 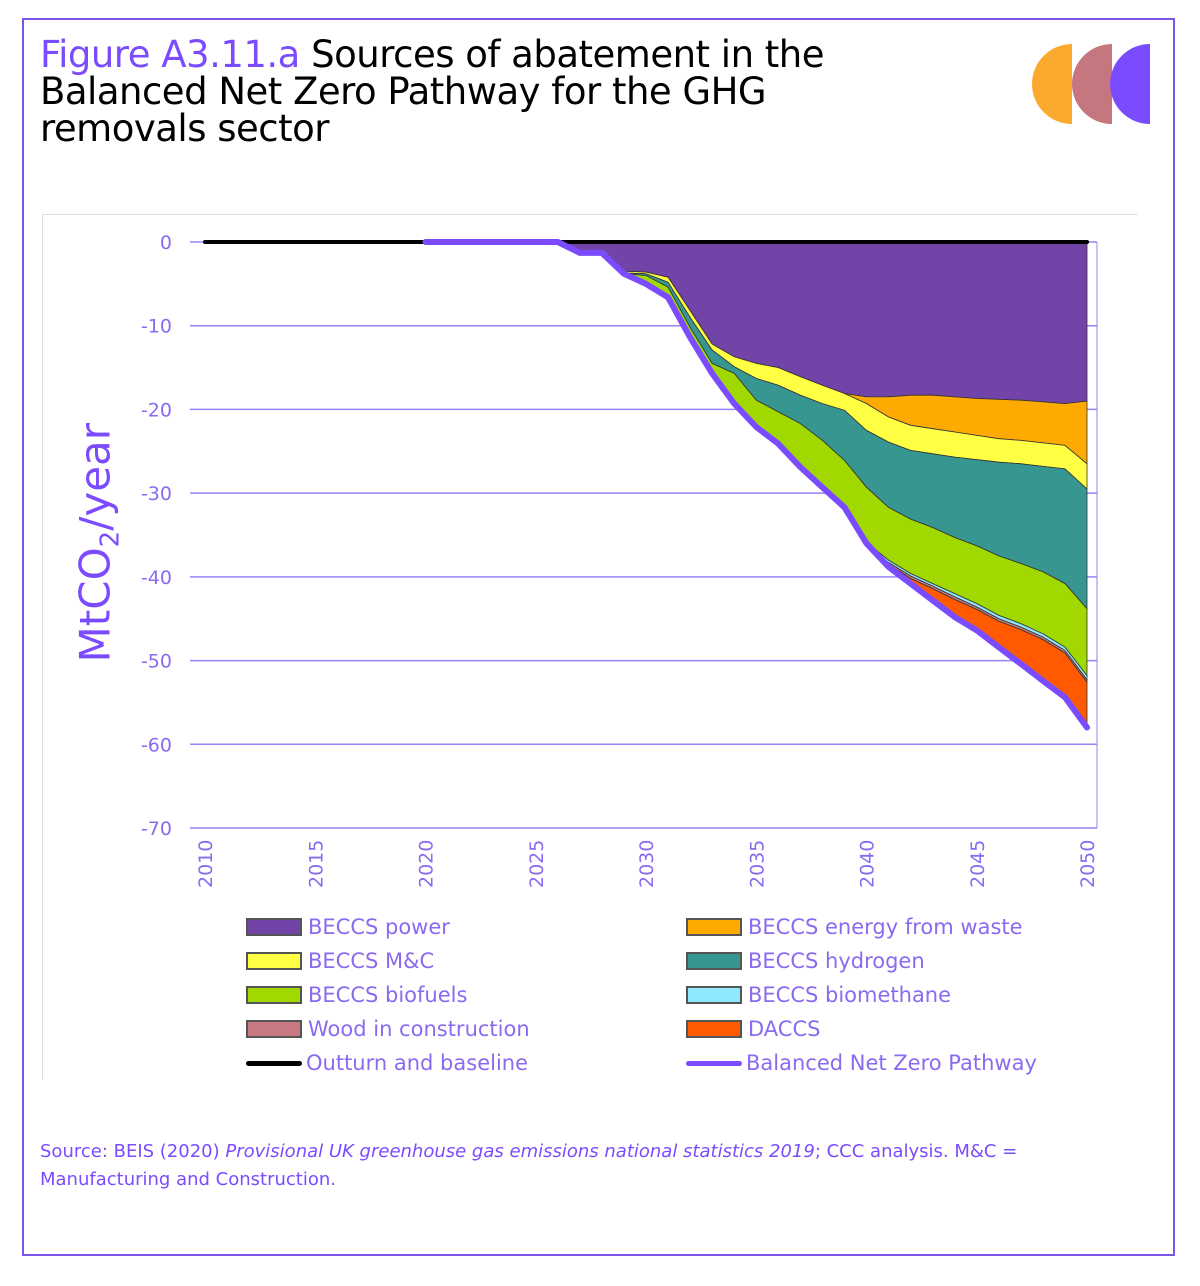 I want to click on x-tick-label: 2050, so click(x=1088, y=864).